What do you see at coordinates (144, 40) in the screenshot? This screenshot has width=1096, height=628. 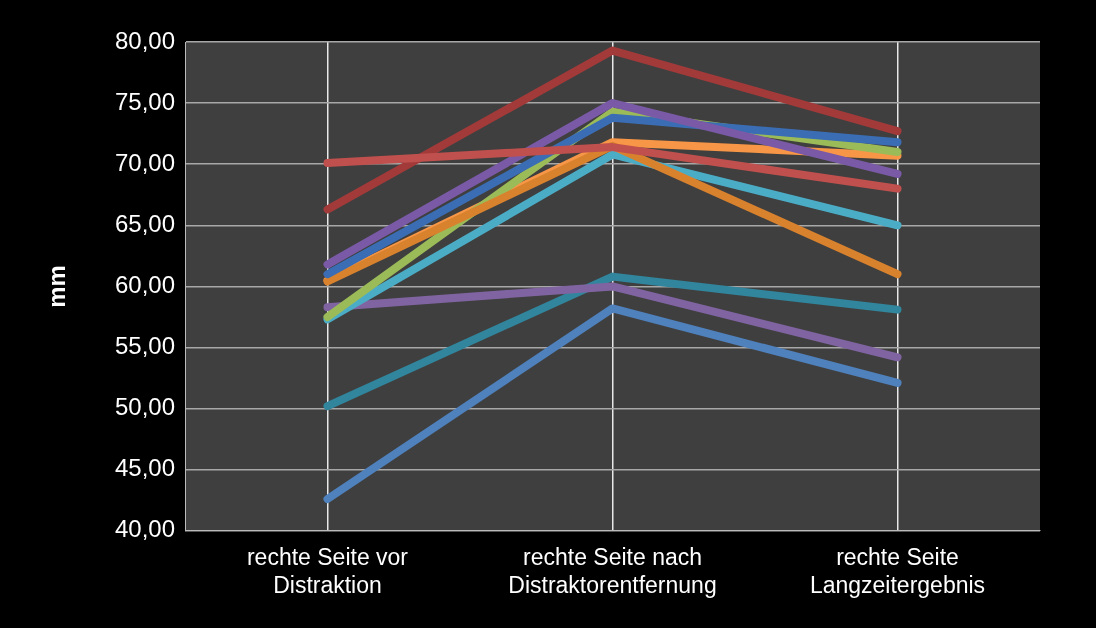 I see `y-tick-label: 80,00` at bounding box center [144, 40].